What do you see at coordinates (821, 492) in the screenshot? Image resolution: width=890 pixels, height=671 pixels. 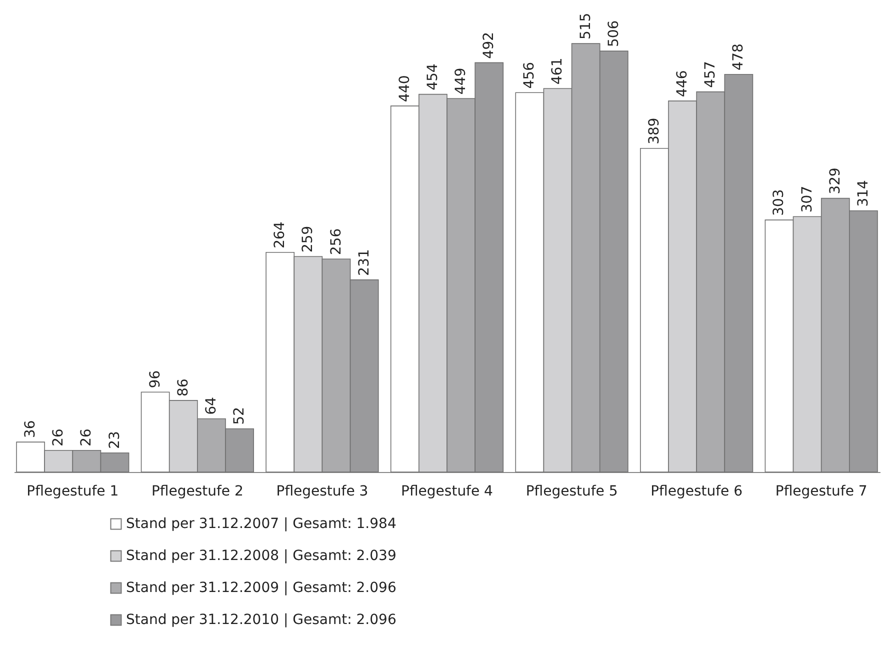 I see `x-tick-label: Pflegestufe 7` at bounding box center [821, 492].